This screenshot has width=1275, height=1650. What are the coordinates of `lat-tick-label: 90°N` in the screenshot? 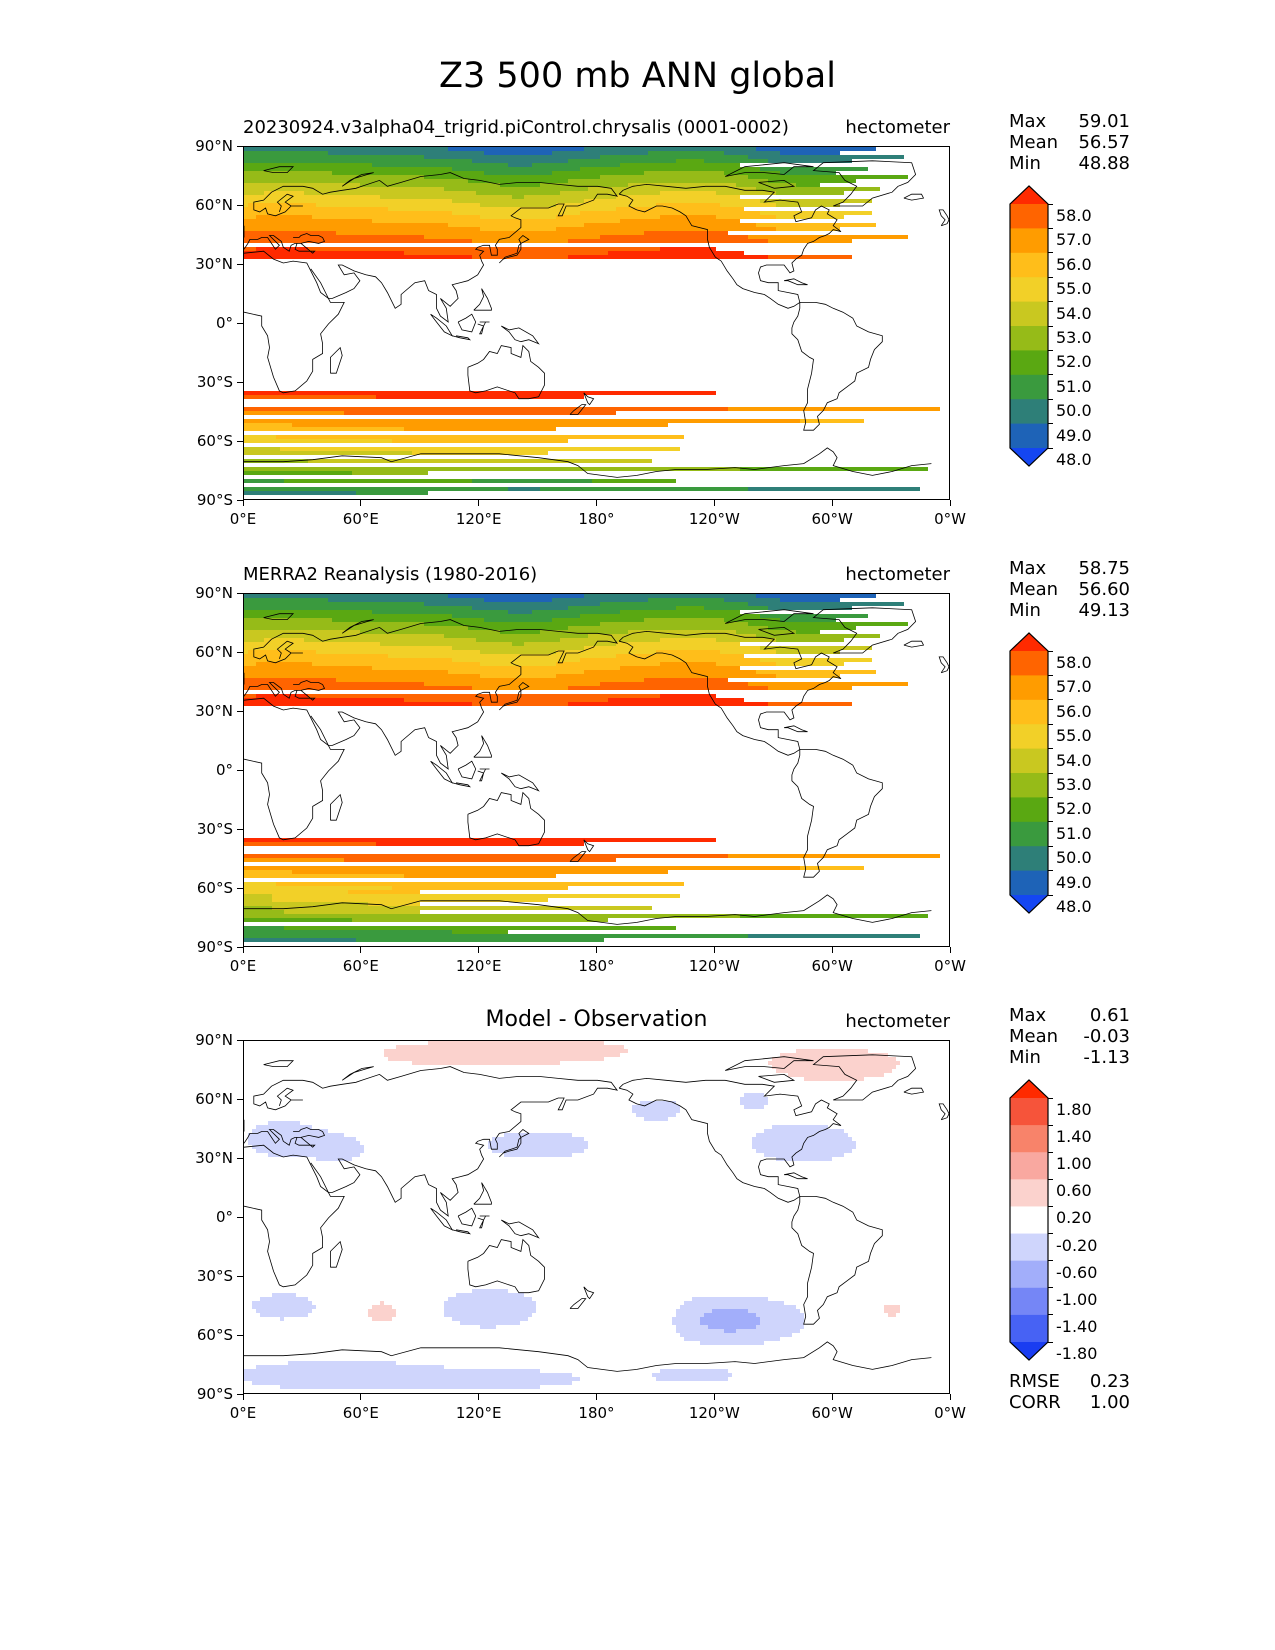 It's located at (214, 1040).